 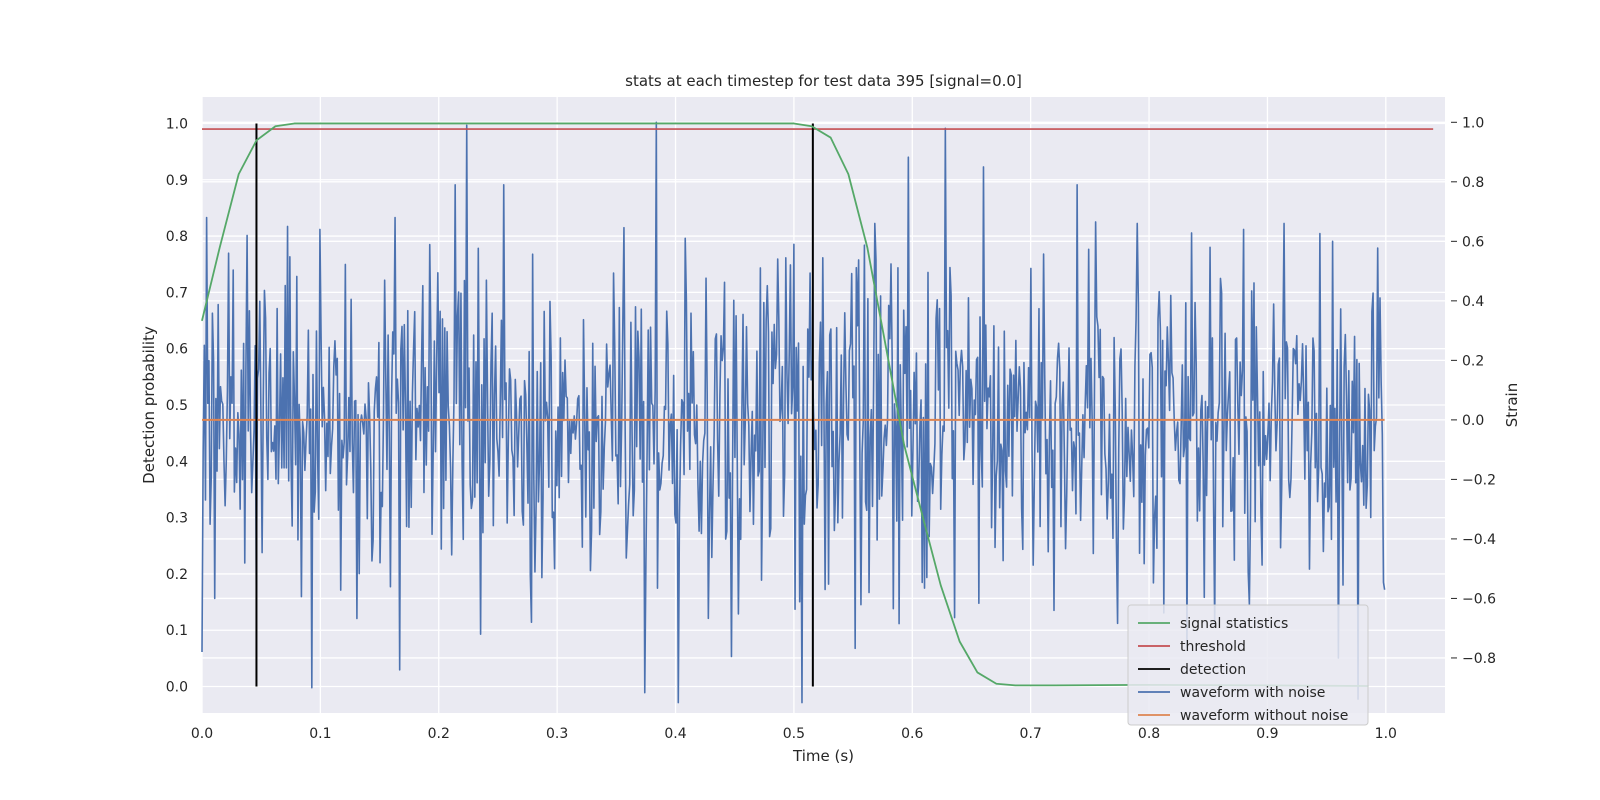 What do you see at coordinates (202, 734) in the screenshot?
I see `x-tick-label: 0.0` at bounding box center [202, 734].